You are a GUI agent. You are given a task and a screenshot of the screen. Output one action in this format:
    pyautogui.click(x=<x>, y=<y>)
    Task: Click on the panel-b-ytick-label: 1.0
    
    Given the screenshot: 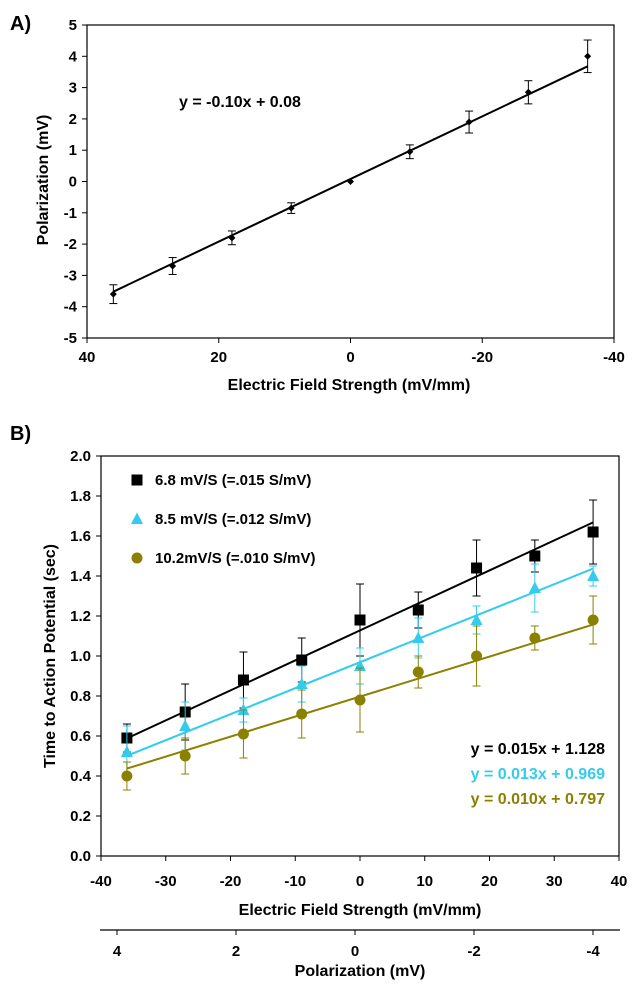 What is the action you would take?
    pyautogui.click(x=80, y=656)
    